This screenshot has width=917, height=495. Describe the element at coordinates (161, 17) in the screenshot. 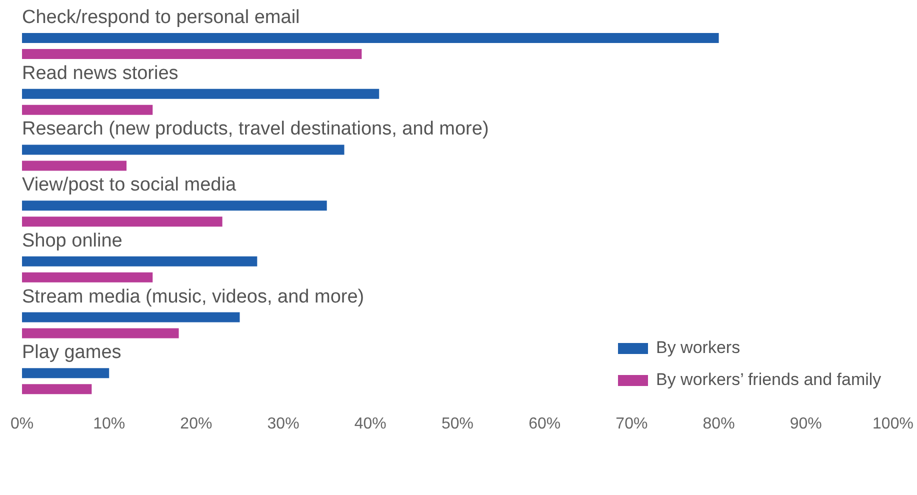

I see `y-tick-label: Check/respond to personal email` at that location.